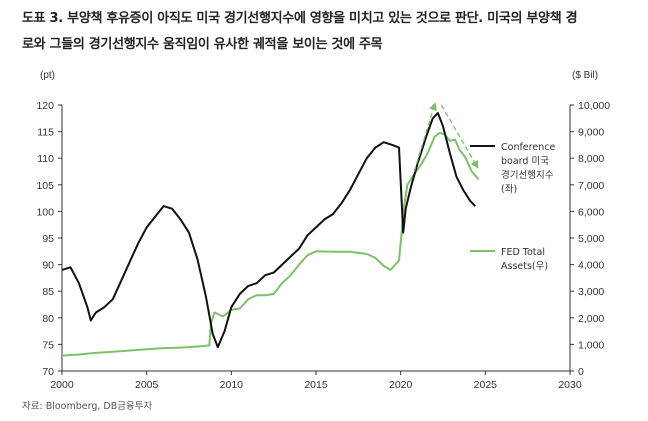  Describe the element at coordinates (570, 385) in the screenshot. I see `x-tick-label: 2030` at that location.